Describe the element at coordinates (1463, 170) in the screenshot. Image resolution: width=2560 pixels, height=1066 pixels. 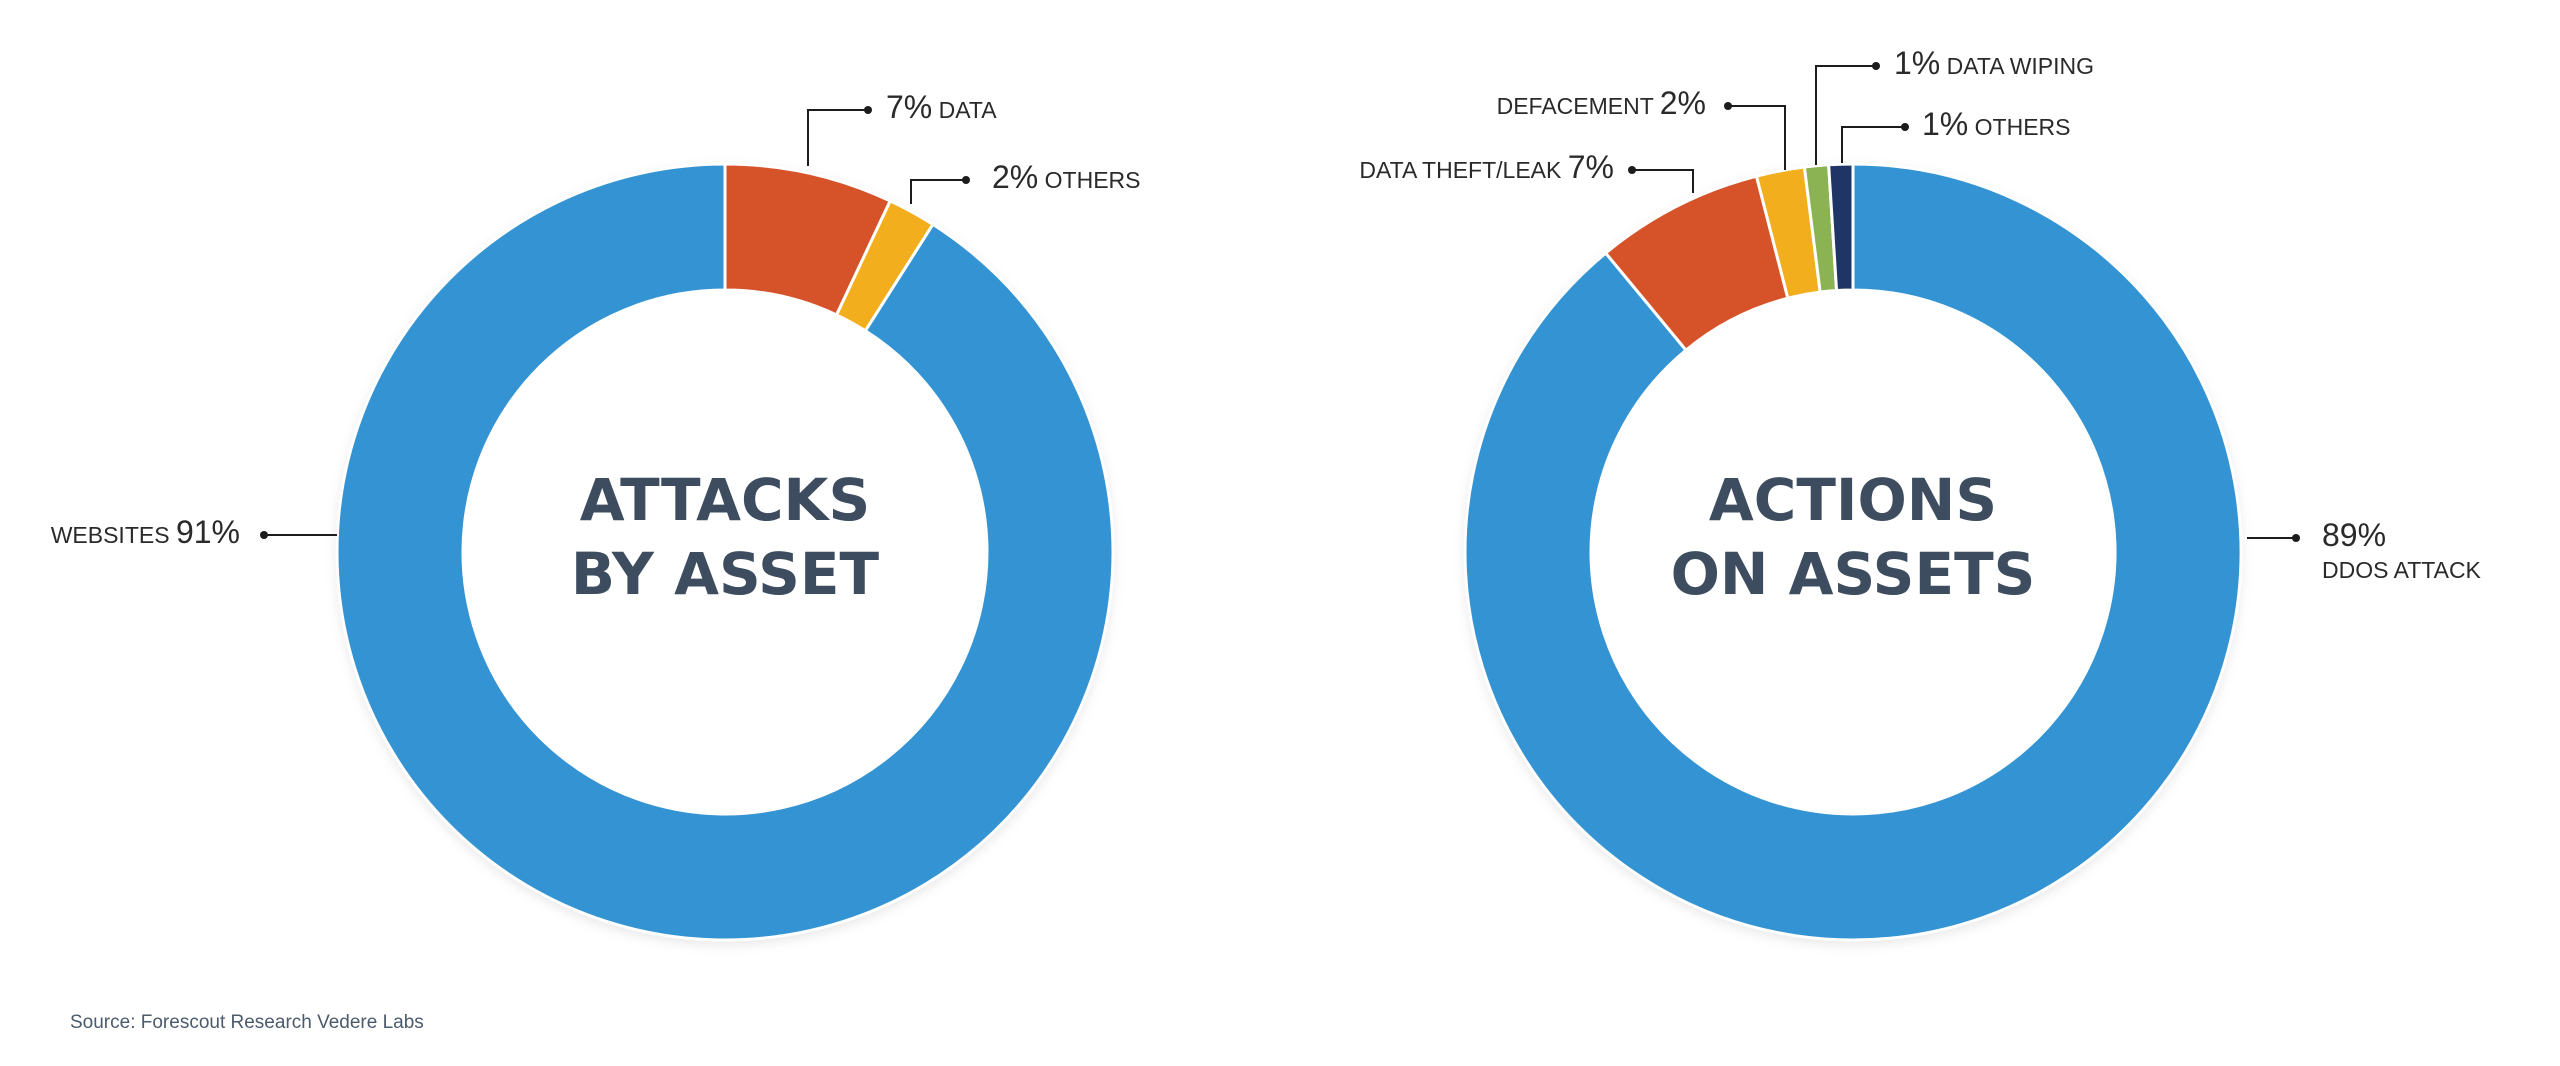
I see `data-label-name: DATA THEFT/LEAK` at that location.